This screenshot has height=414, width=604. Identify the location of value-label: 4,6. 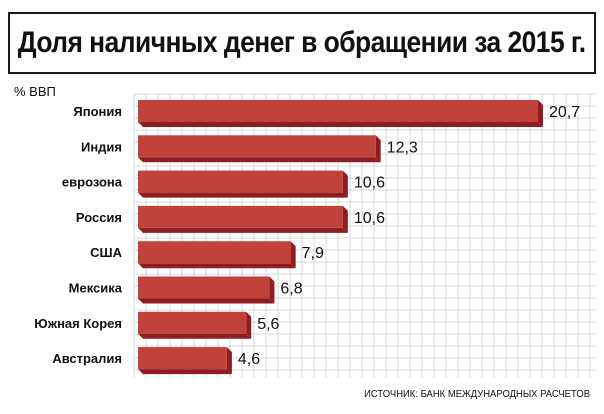
(249, 359).